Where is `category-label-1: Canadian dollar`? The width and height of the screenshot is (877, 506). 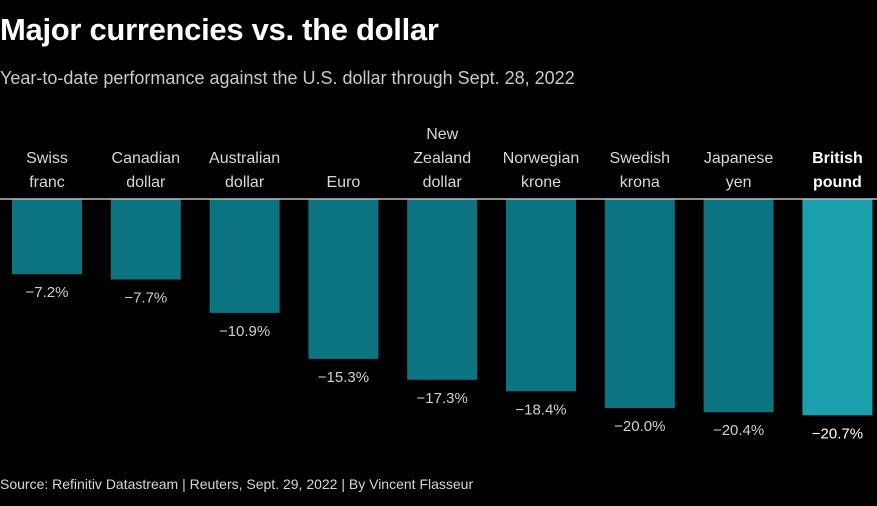
category-label-1: Canadian dollar is located at coordinates (146, 170).